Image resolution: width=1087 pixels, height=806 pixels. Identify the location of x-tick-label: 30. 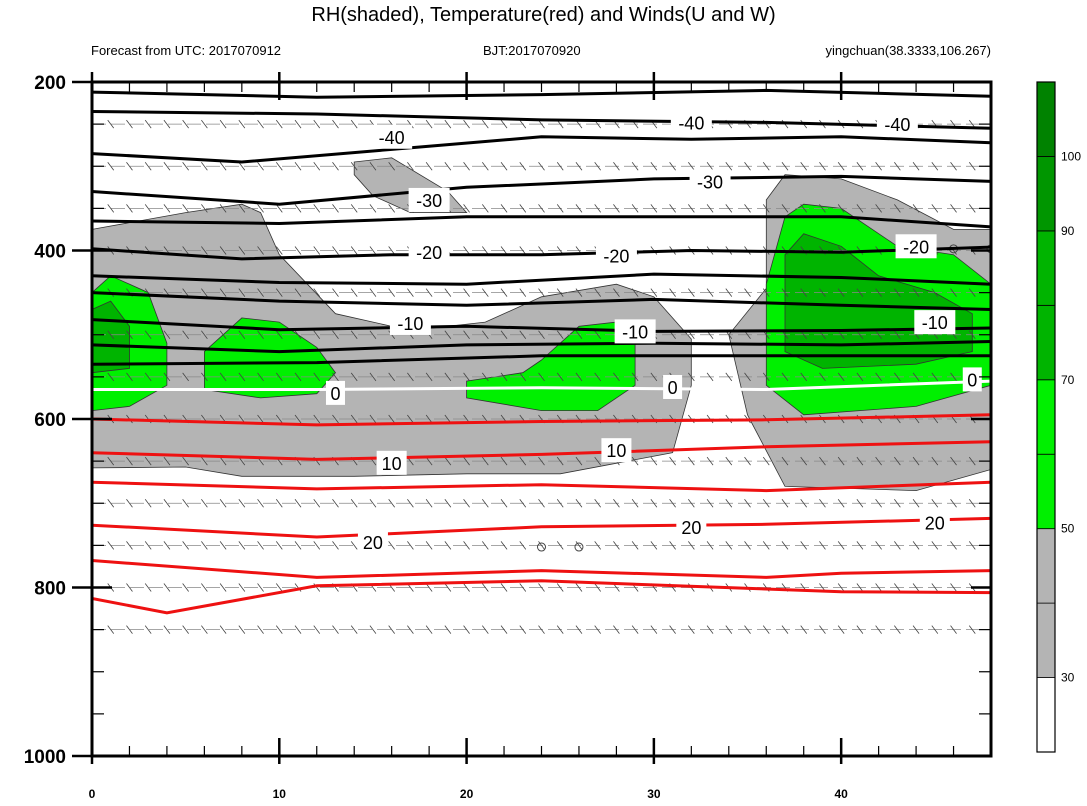
(654, 794).